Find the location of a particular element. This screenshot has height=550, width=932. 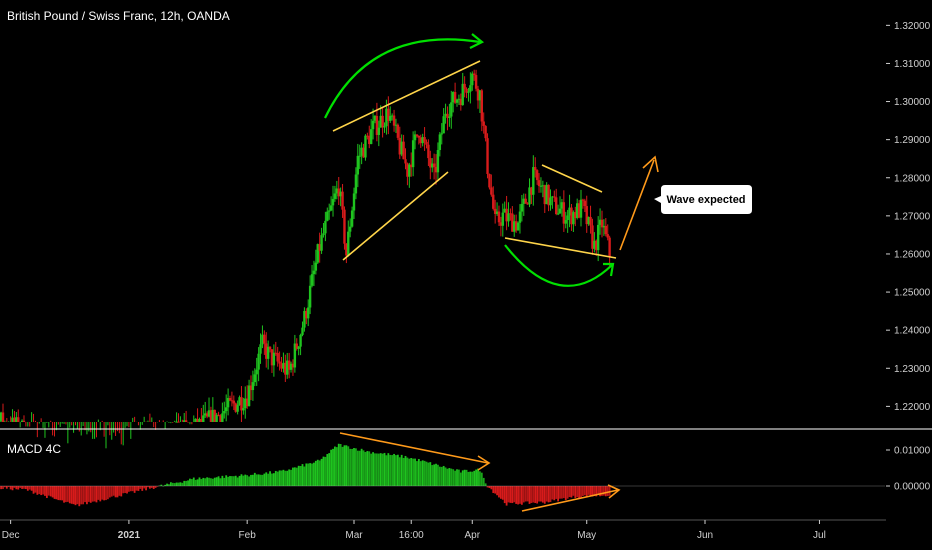

arrowhead-bottom is located at coordinates (609, 269).